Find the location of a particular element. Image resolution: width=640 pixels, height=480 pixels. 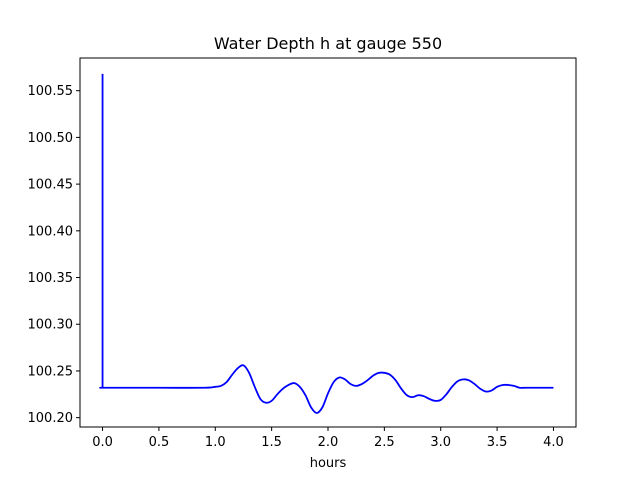

y-tick-label: 100.25 is located at coordinates (51, 371).